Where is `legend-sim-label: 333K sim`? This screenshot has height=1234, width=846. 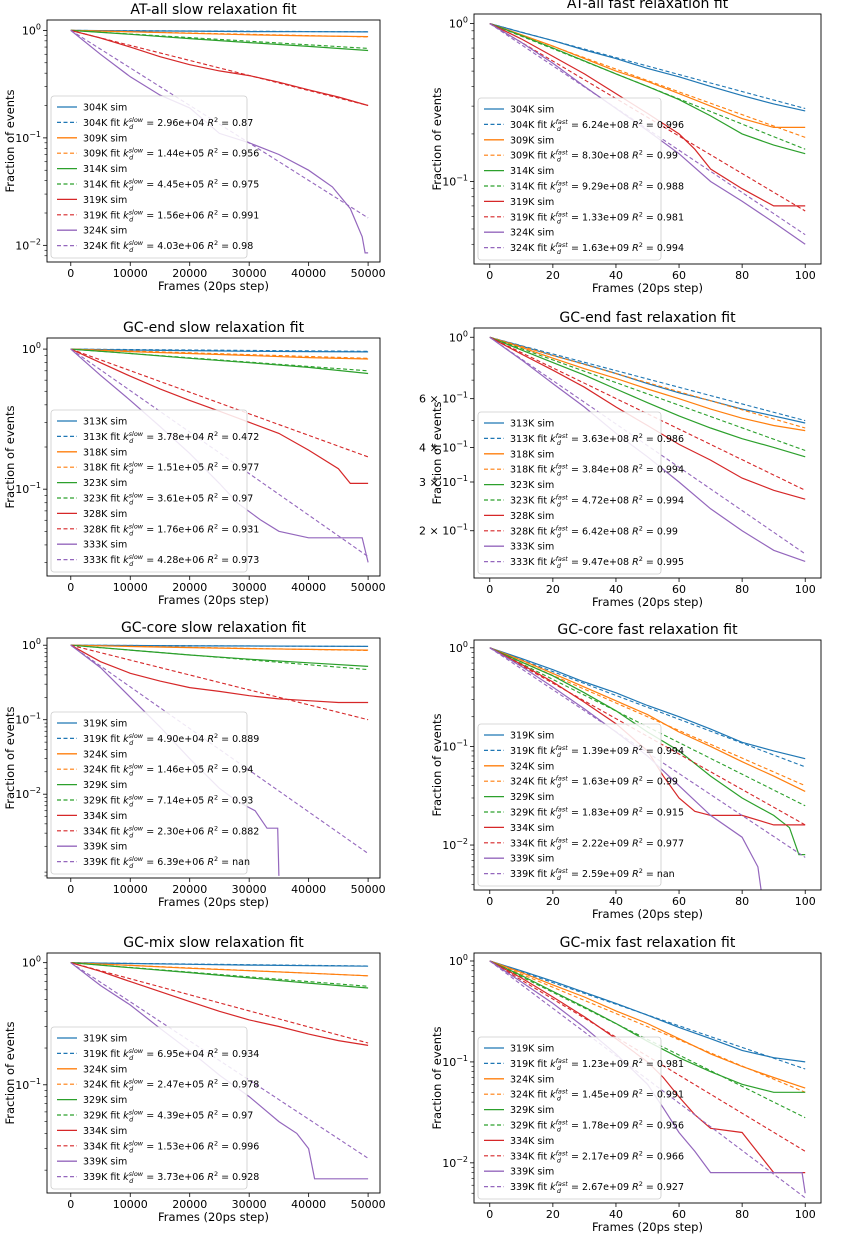 legend-sim-label: 333K sim is located at coordinates (532, 547).